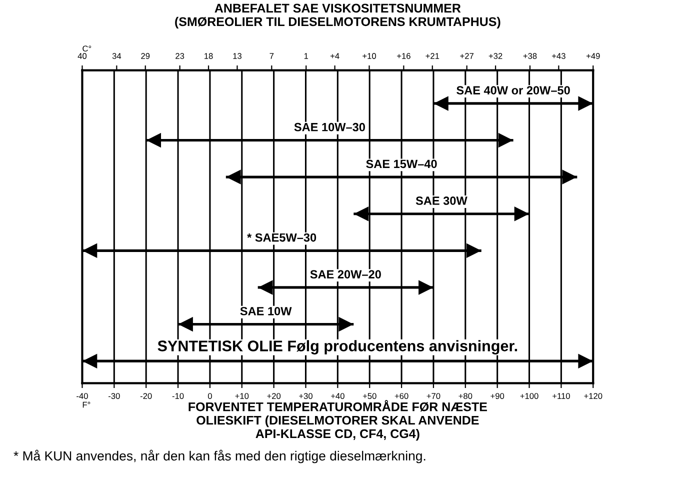 The height and width of the screenshot is (485, 674). I want to click on x-tick-label: +80, so click(465, 396).